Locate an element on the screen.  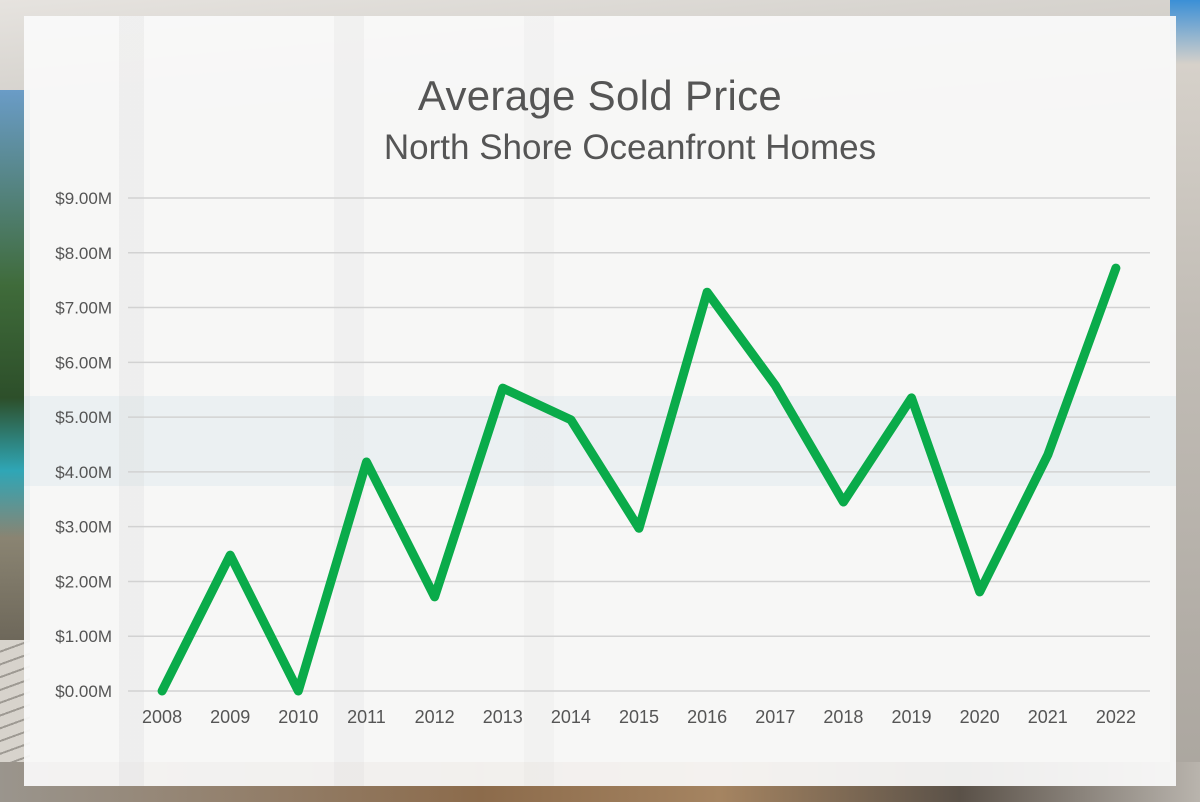
x-tick-label: 2018 is located at coordinates (843, 717).